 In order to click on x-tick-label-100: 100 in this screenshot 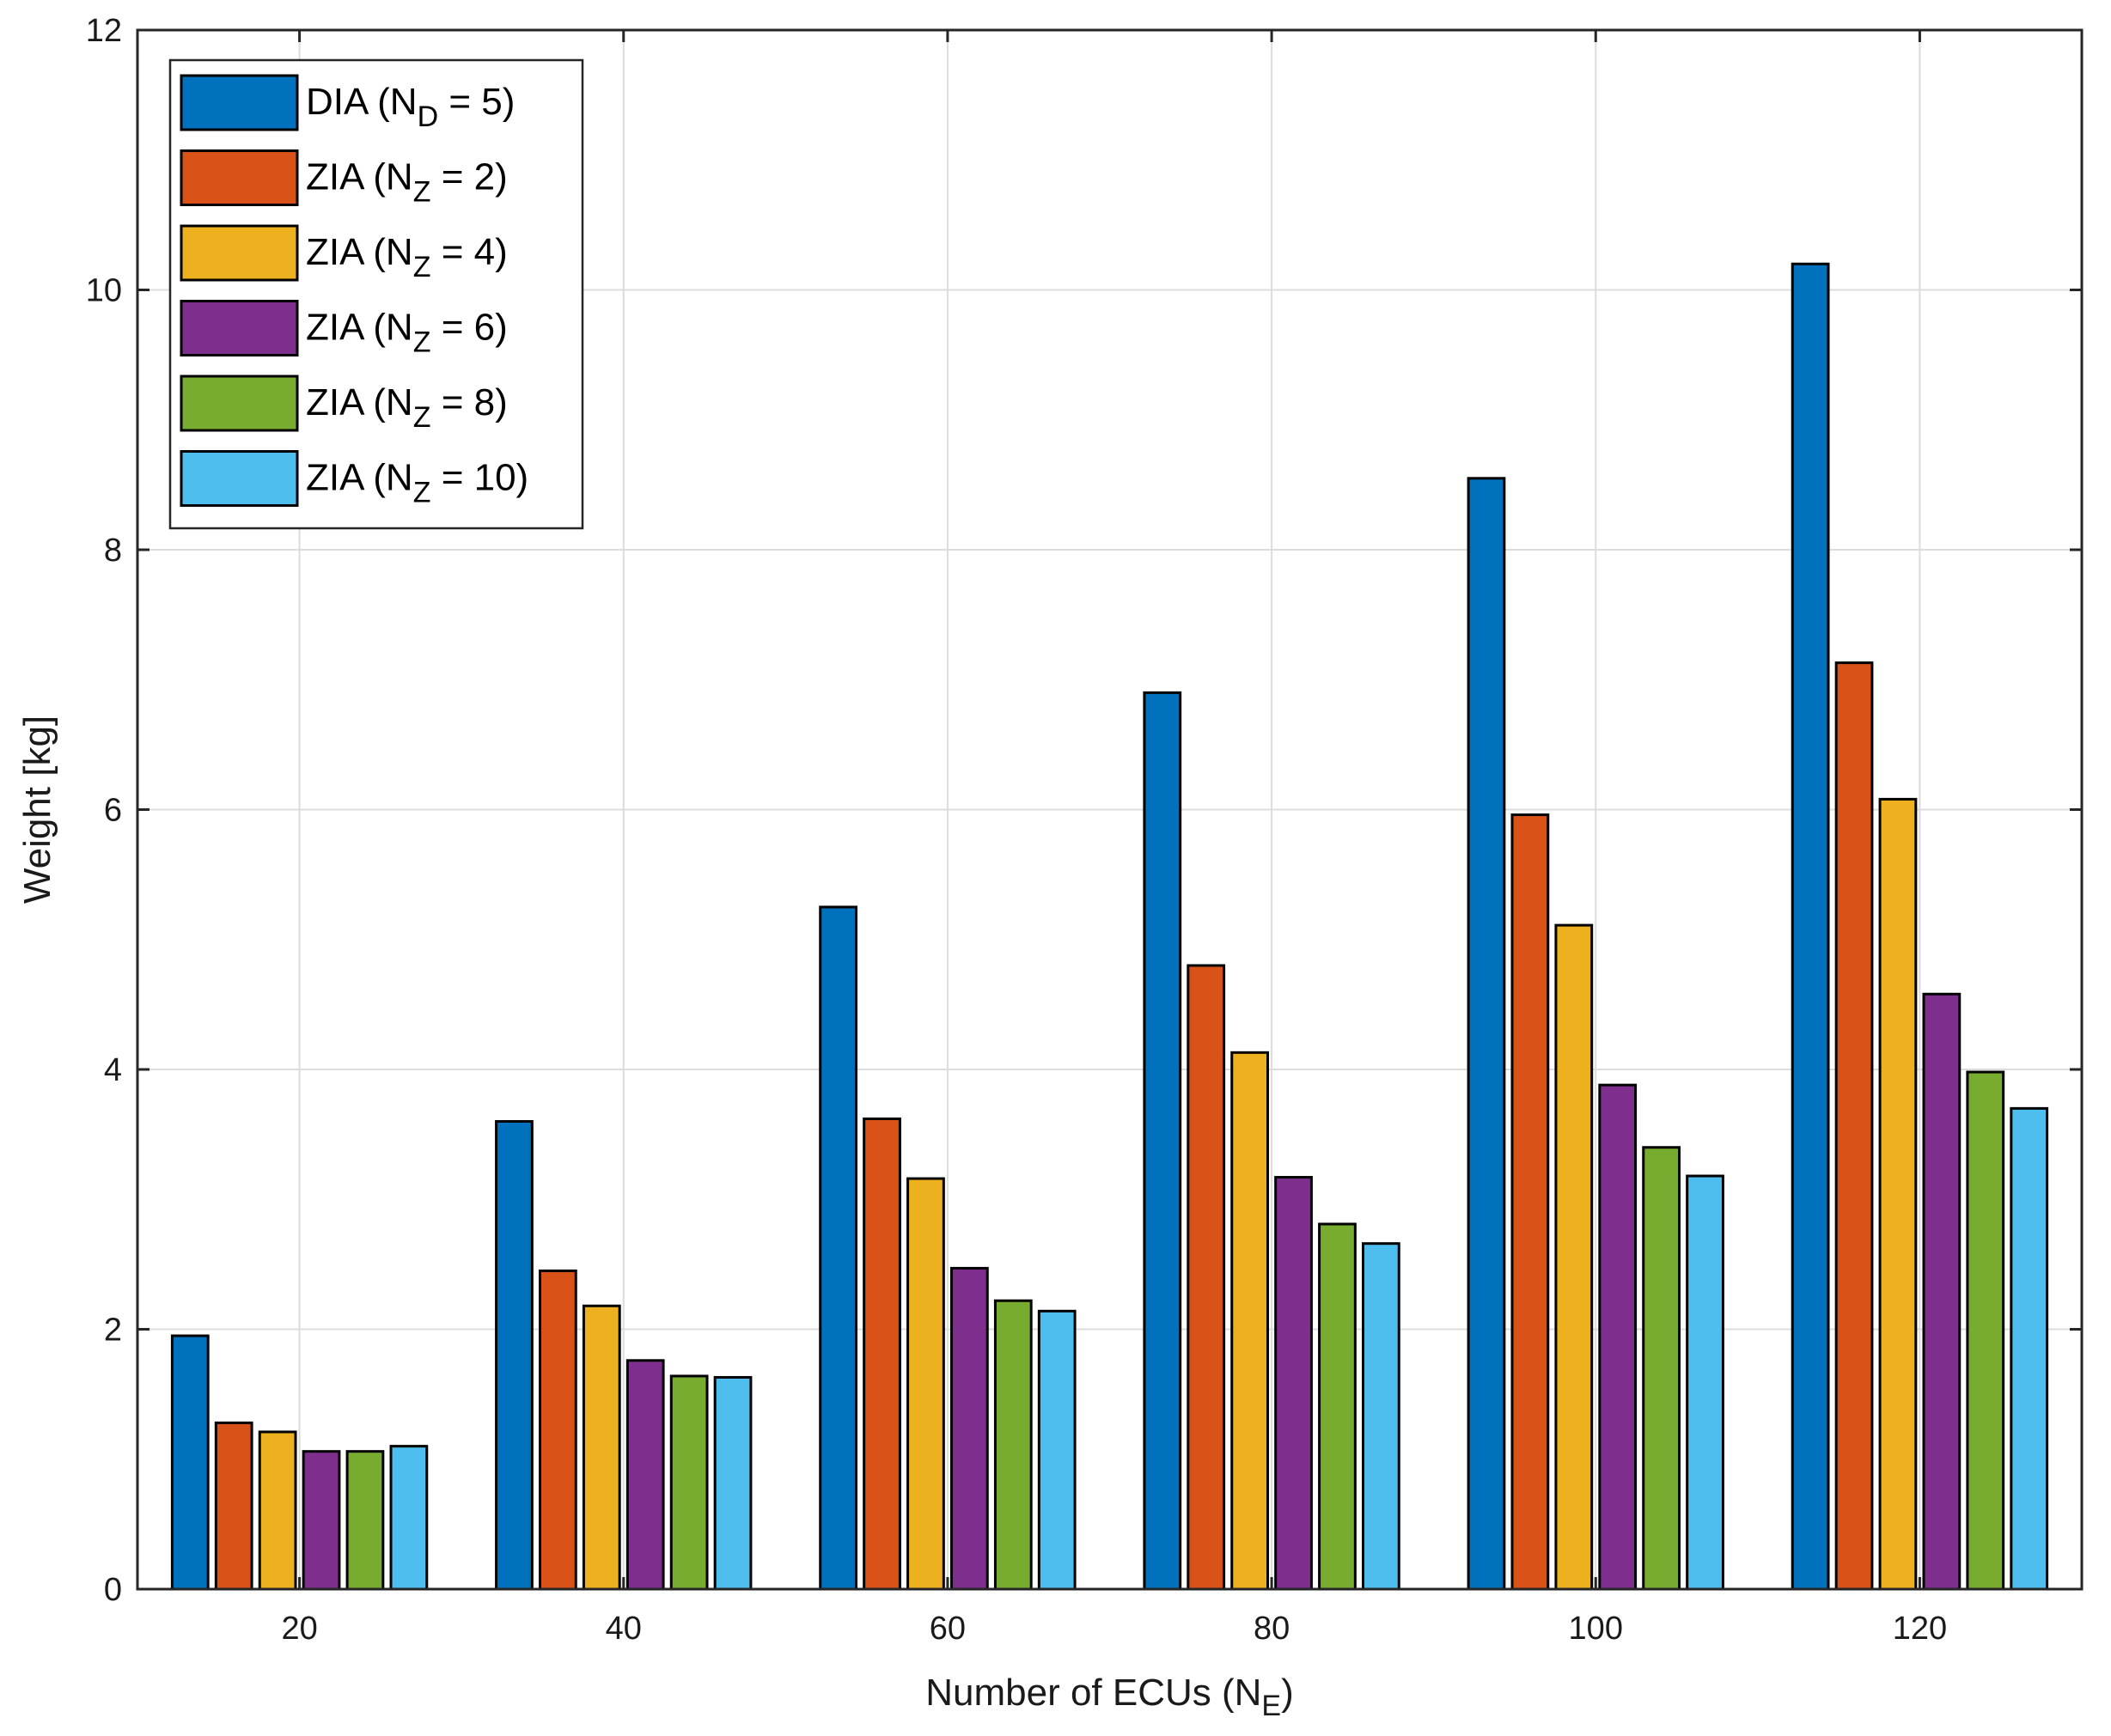, I will do `click(1596, 1629)`.